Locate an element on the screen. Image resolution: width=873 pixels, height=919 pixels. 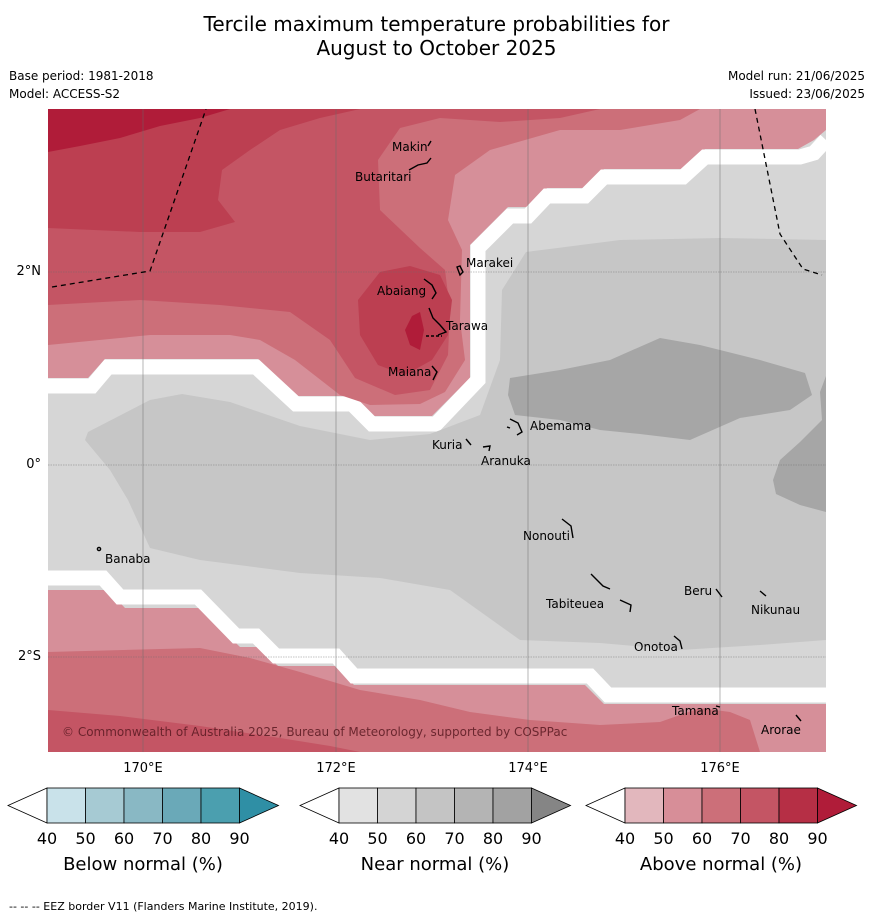
island-kuria is located at coordinates (468, 442).